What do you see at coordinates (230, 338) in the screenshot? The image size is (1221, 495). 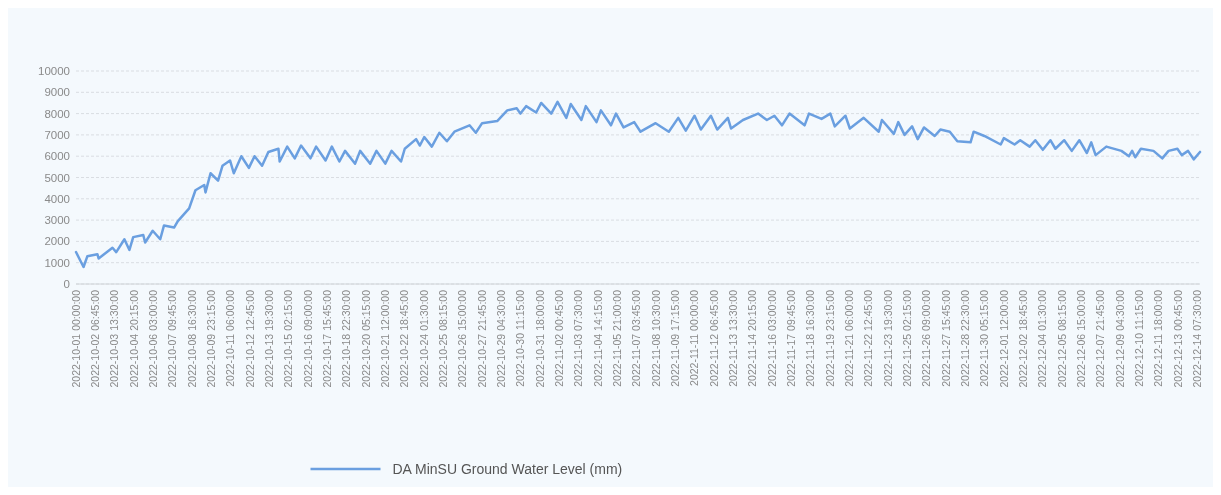 I see `x-tick-label: 2022-10-11 06:00:00` at bounding box center [230, 338].